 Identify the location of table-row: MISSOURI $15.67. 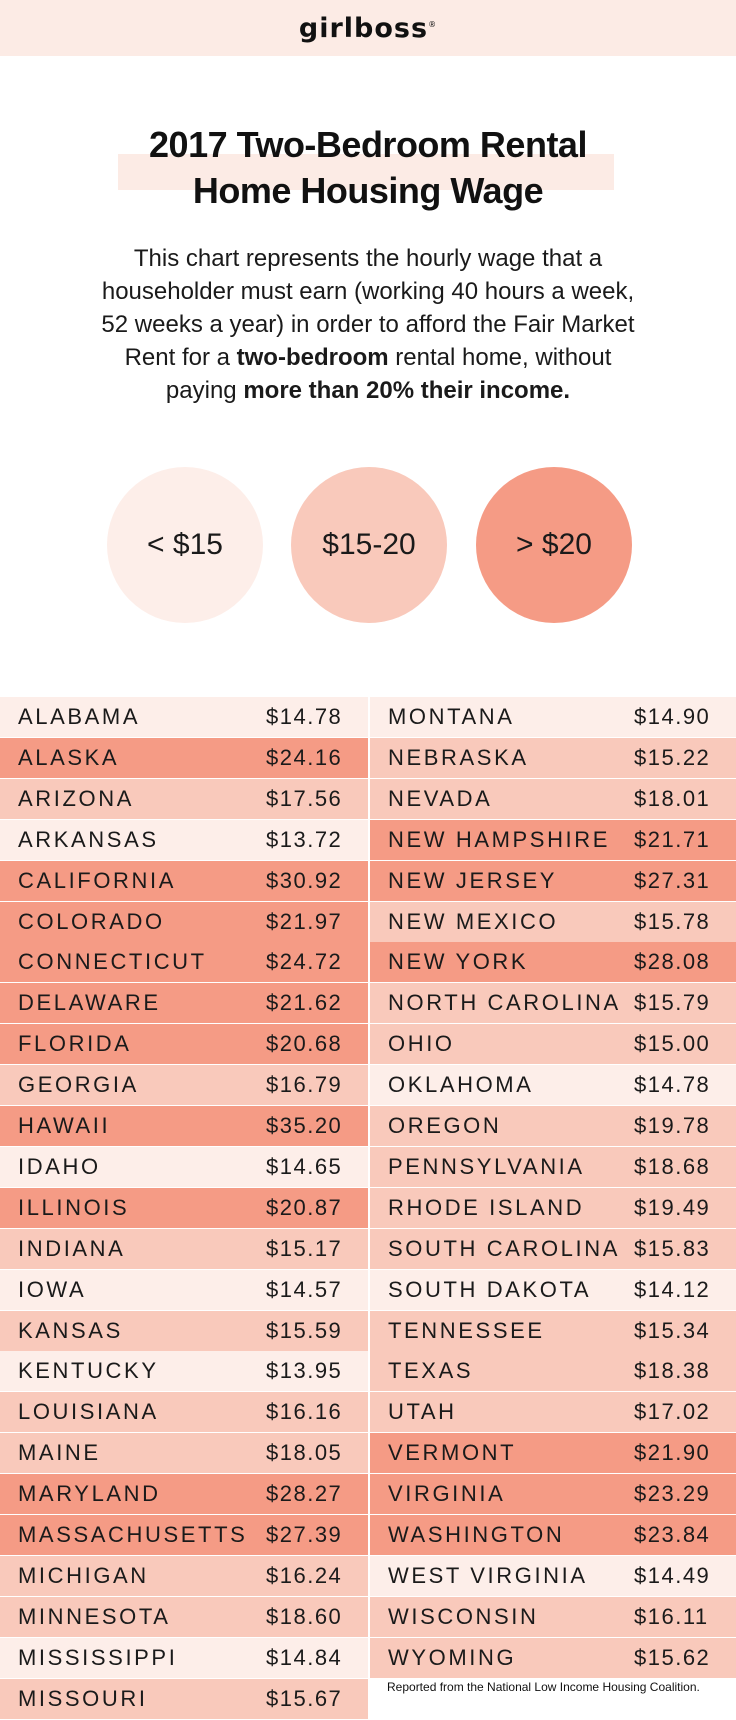
(184, 1699).